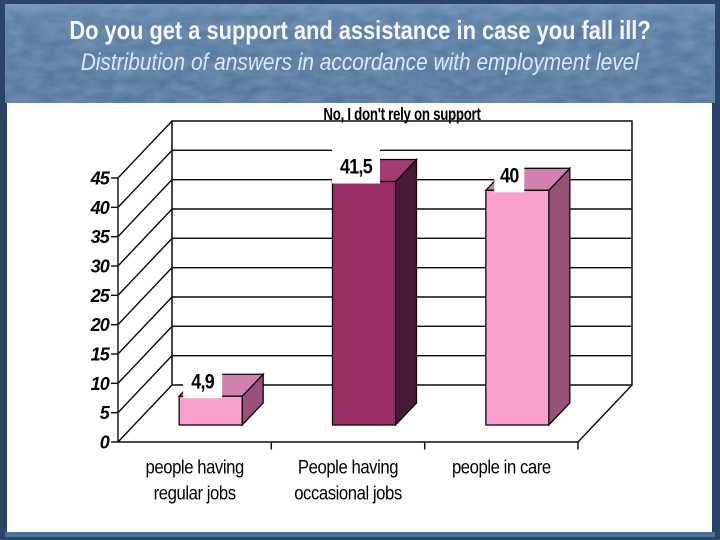  I want to click on y-axis-label: 40, so click(100, 208).